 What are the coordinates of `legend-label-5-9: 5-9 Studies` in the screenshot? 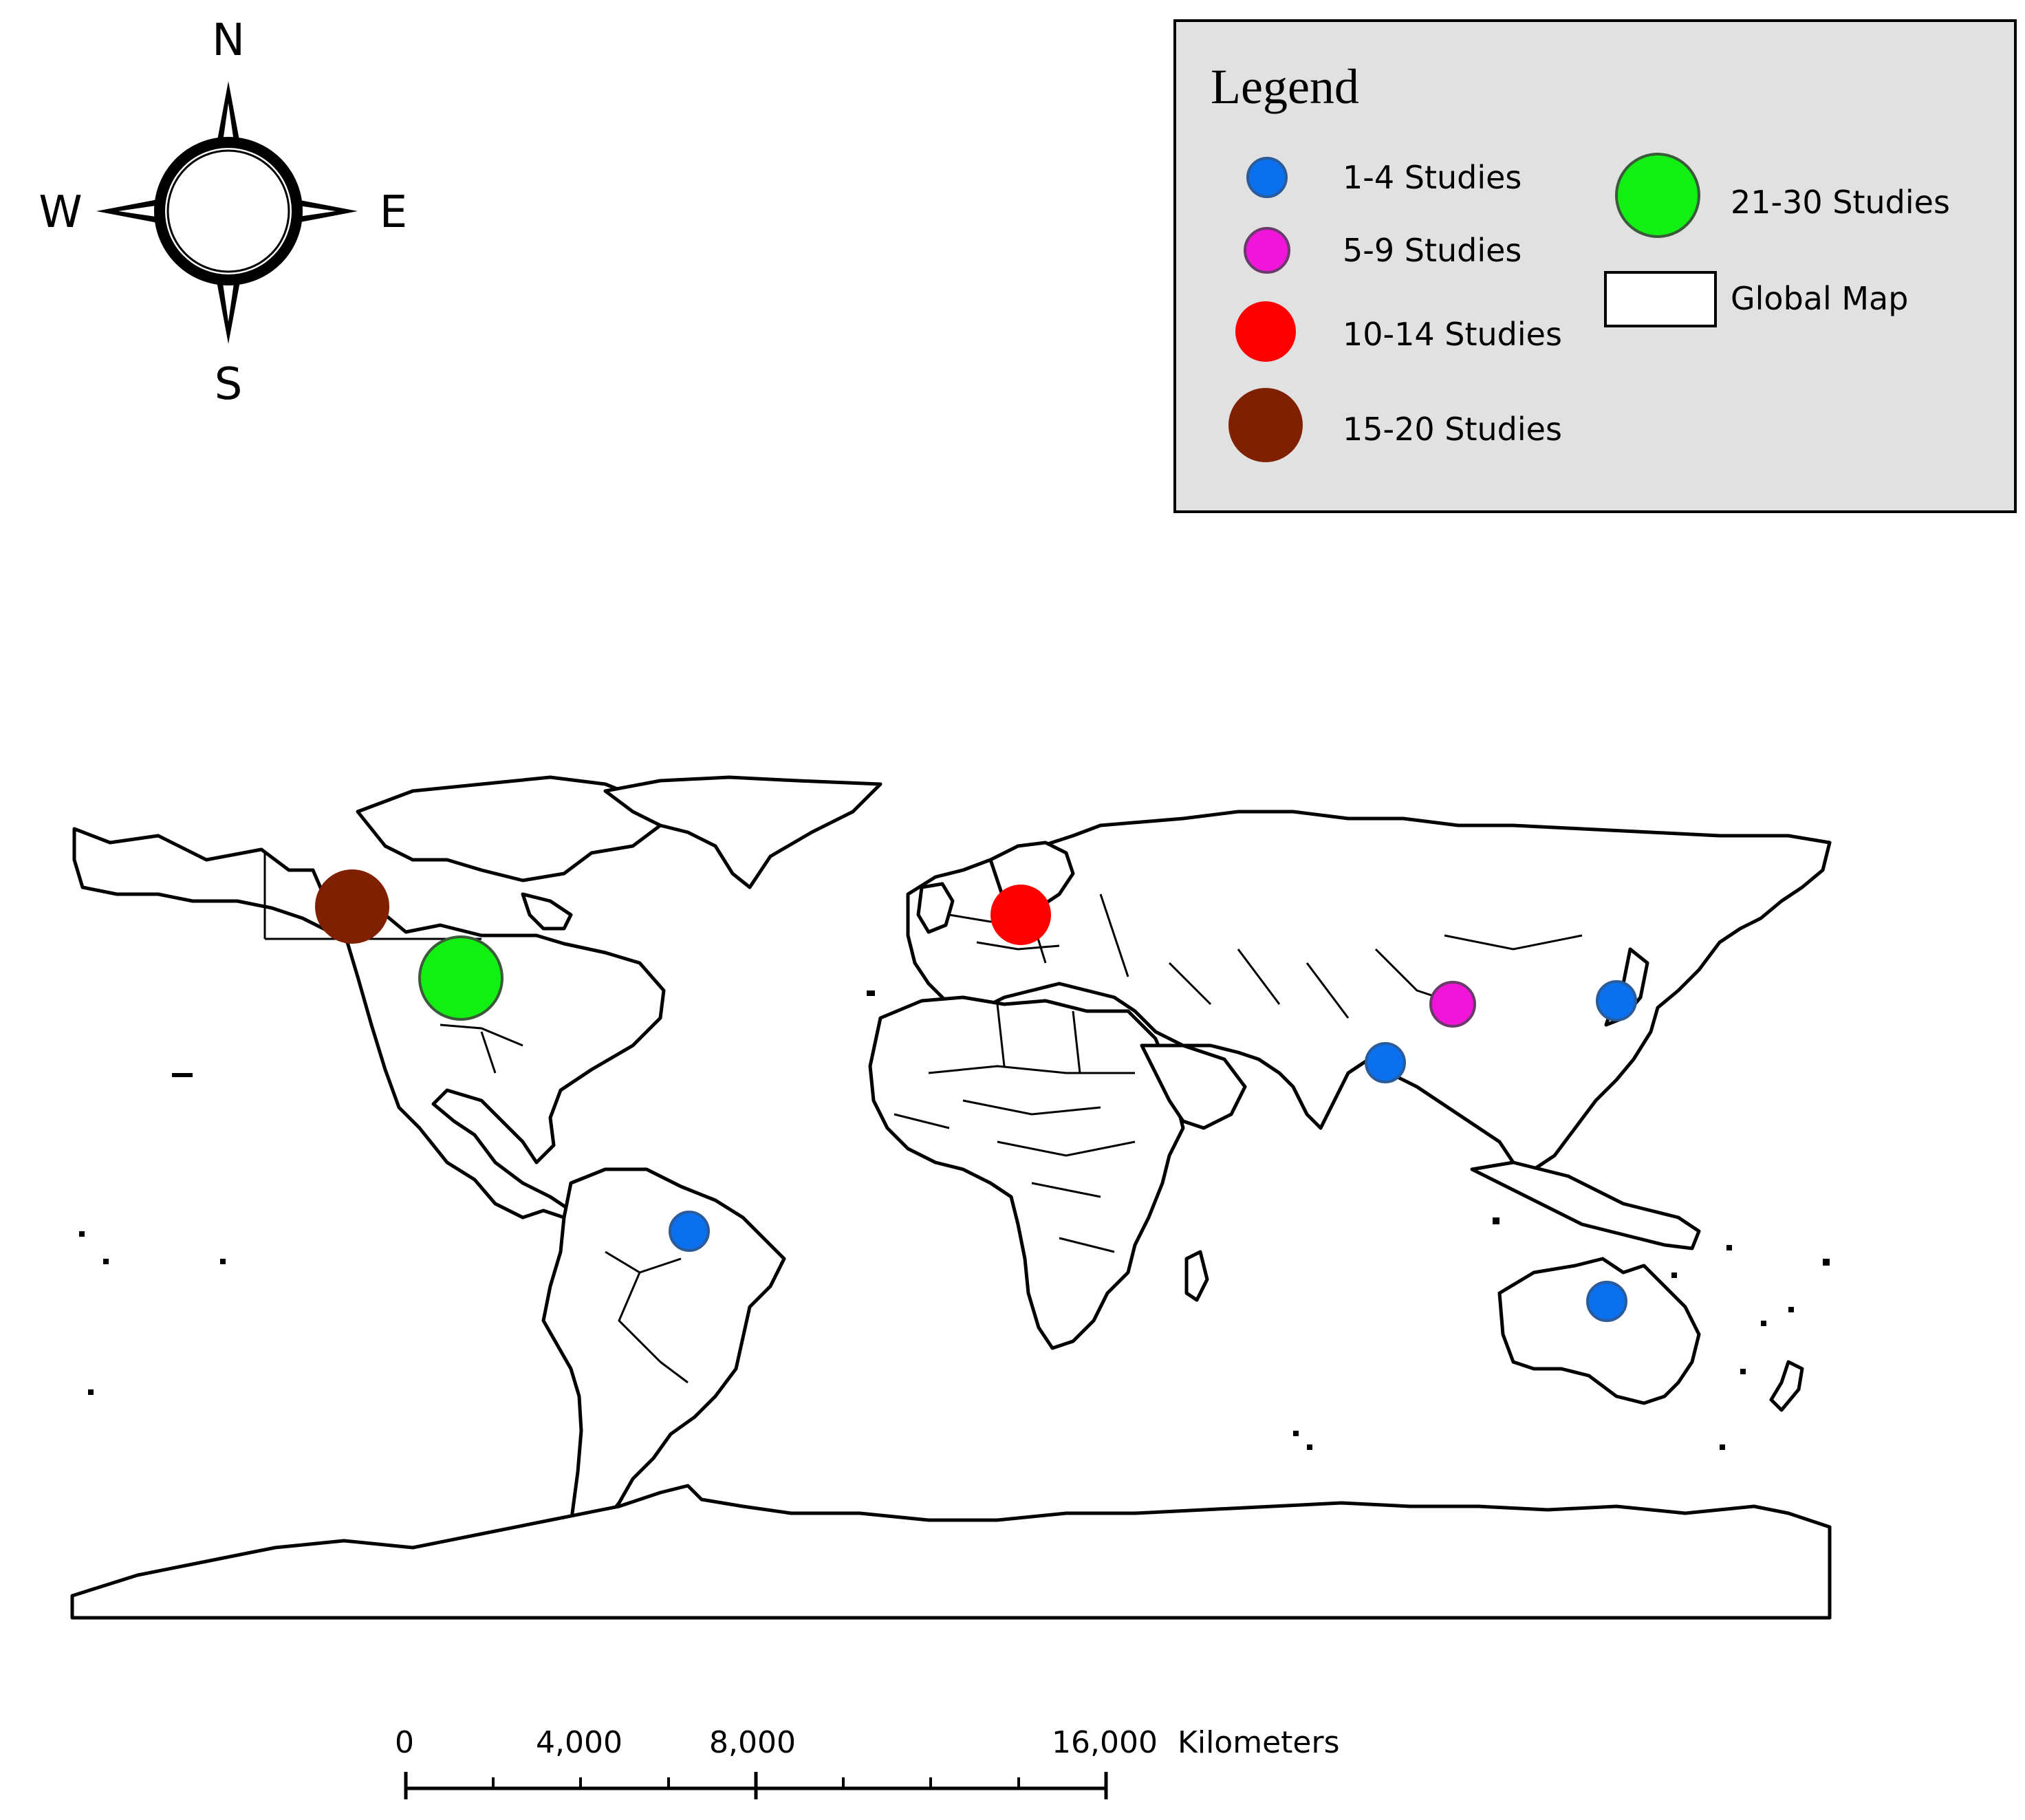 It's located at (1432, 250).